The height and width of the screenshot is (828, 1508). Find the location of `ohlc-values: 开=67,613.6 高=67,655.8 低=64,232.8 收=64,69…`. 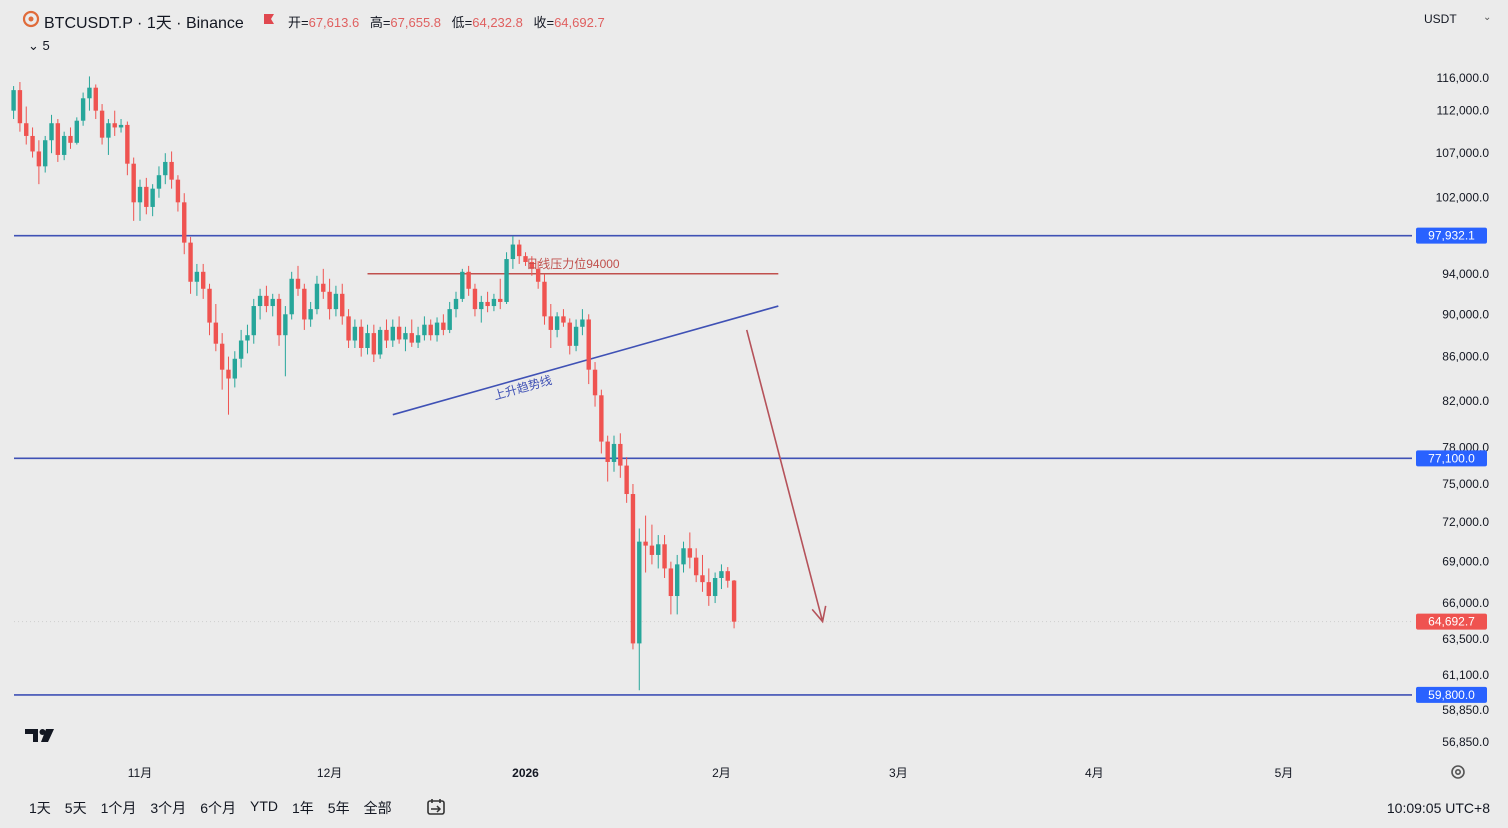

ohlc-values: 开=67,613.6 高=67,655.8 低=64,232.8 收=64,69… is located at coordinates (450, 21).